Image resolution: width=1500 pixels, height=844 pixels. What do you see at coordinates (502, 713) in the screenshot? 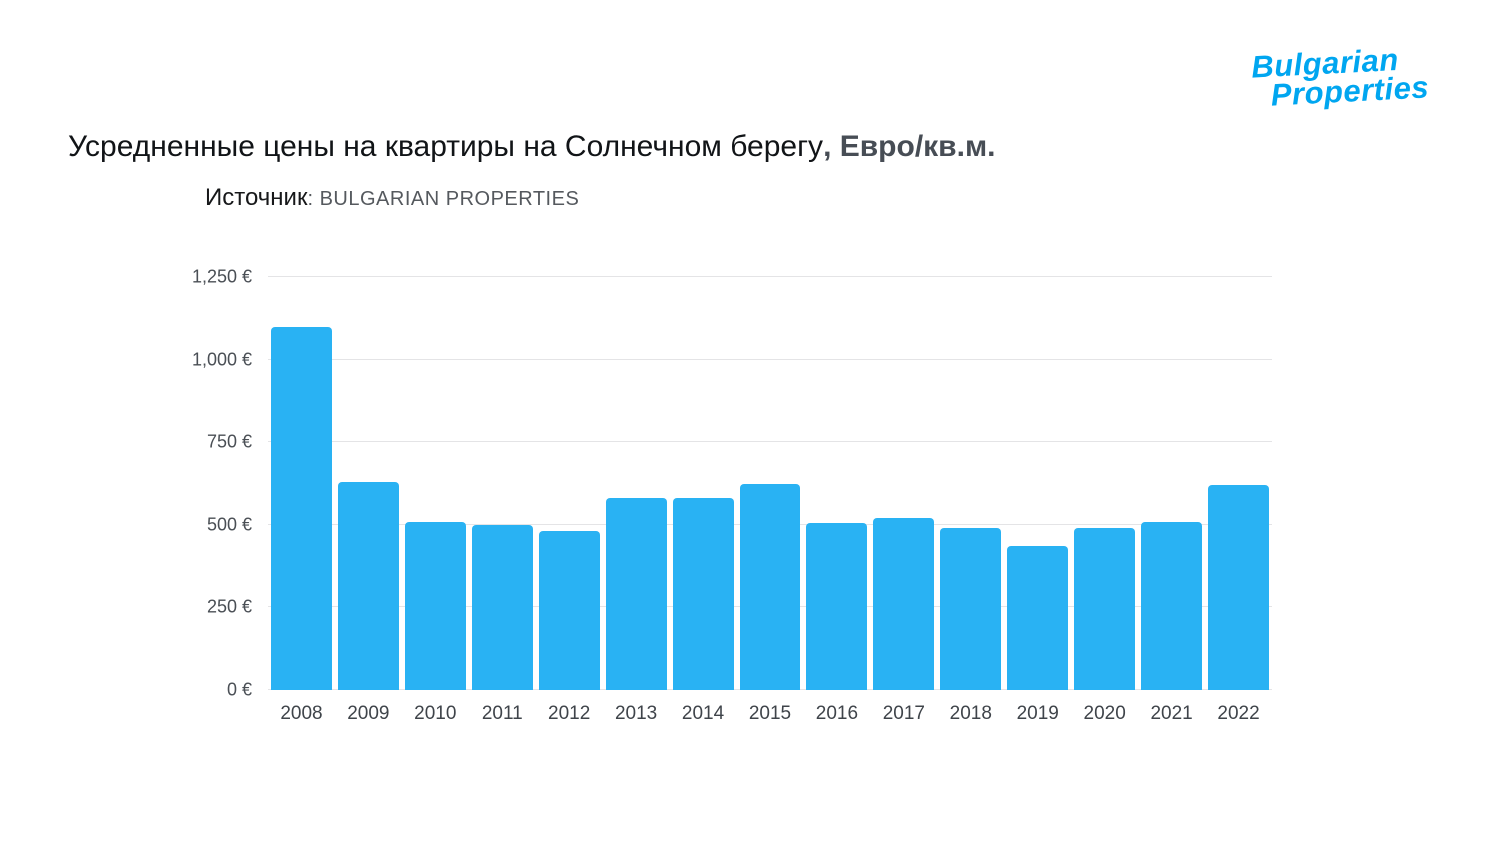
I see `x-tick-label: 2011` at bounding box center [502, 713].